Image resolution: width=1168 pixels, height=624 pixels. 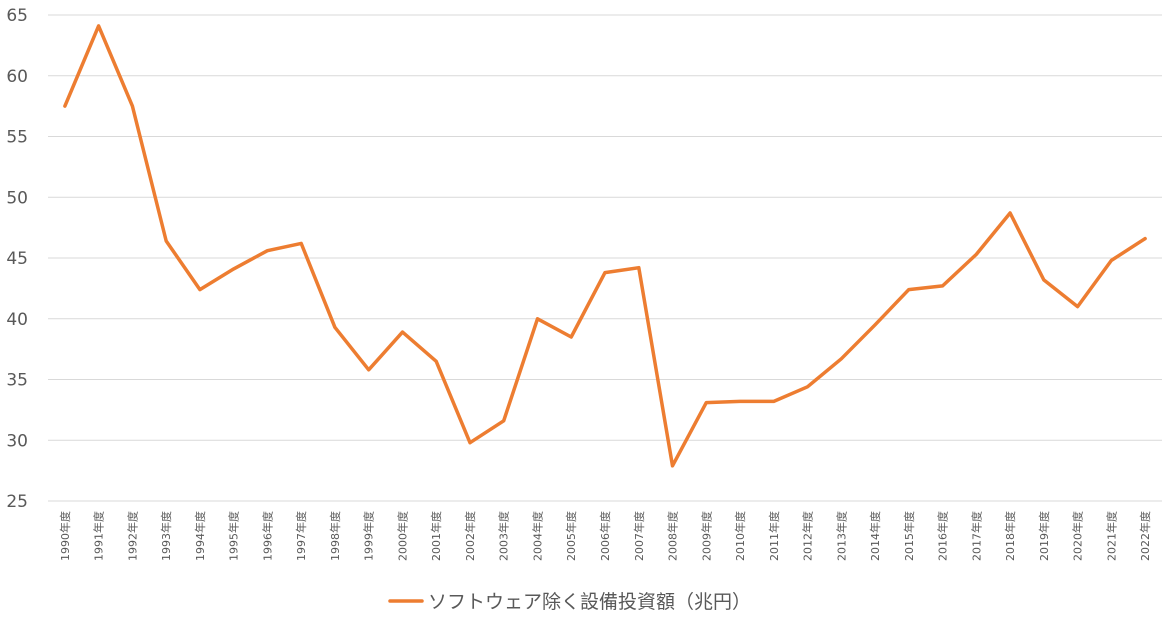 What do you see at coordinates (132, 536) in the screenshot?
I see `x-tick-label: 1992年度` at bounding box center [132, 536].